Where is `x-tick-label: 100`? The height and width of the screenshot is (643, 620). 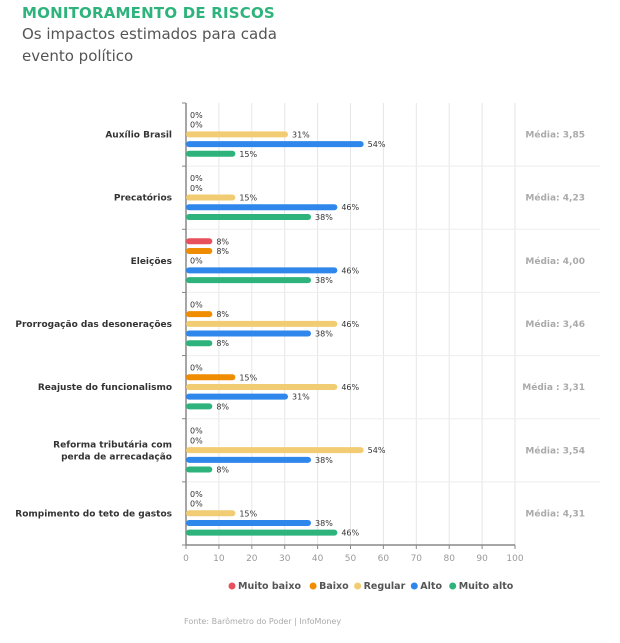
x-tick-label: 100 is located at coordinates (514, 559).